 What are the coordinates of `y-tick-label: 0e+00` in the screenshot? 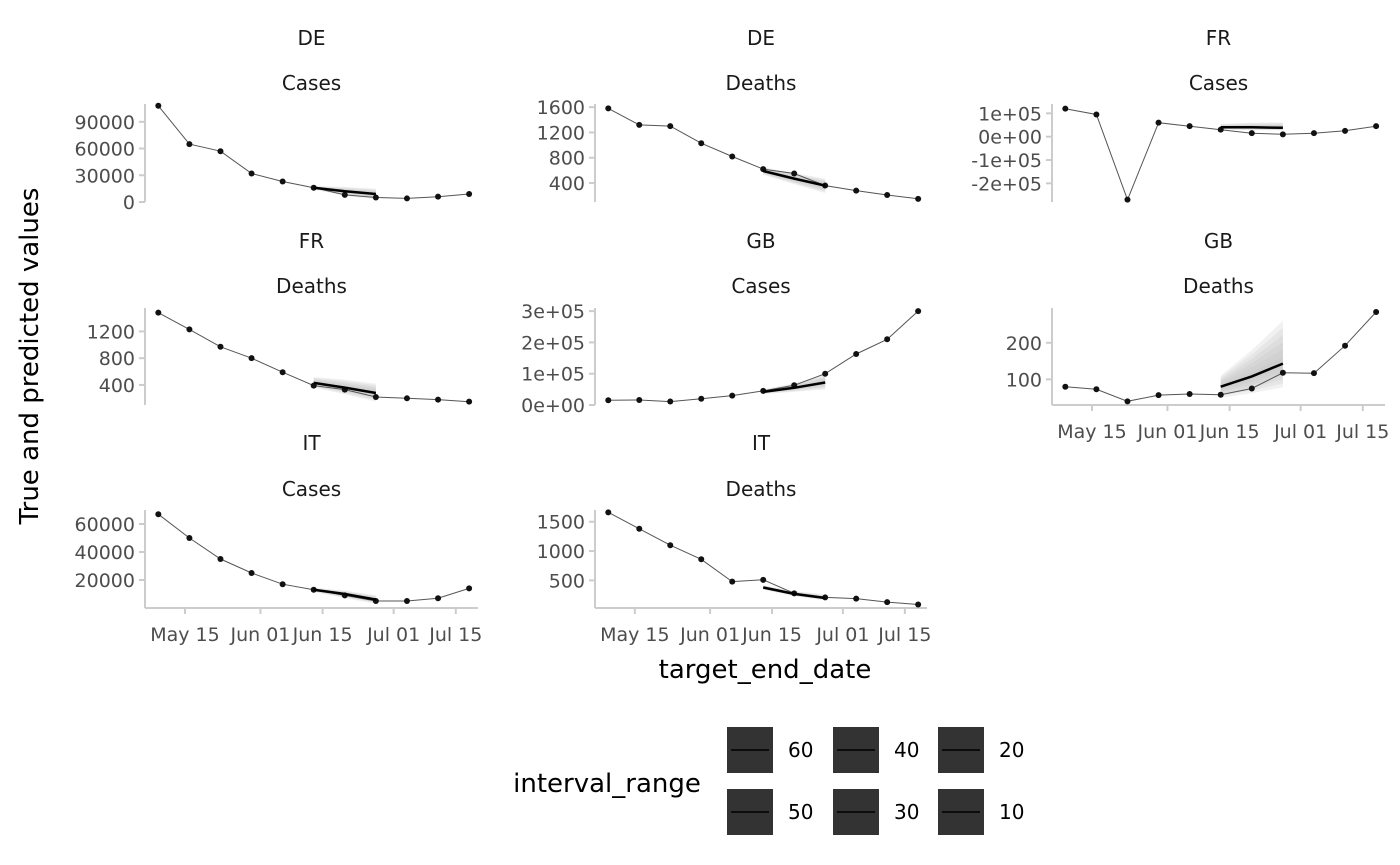 It's located at (1010, 138).